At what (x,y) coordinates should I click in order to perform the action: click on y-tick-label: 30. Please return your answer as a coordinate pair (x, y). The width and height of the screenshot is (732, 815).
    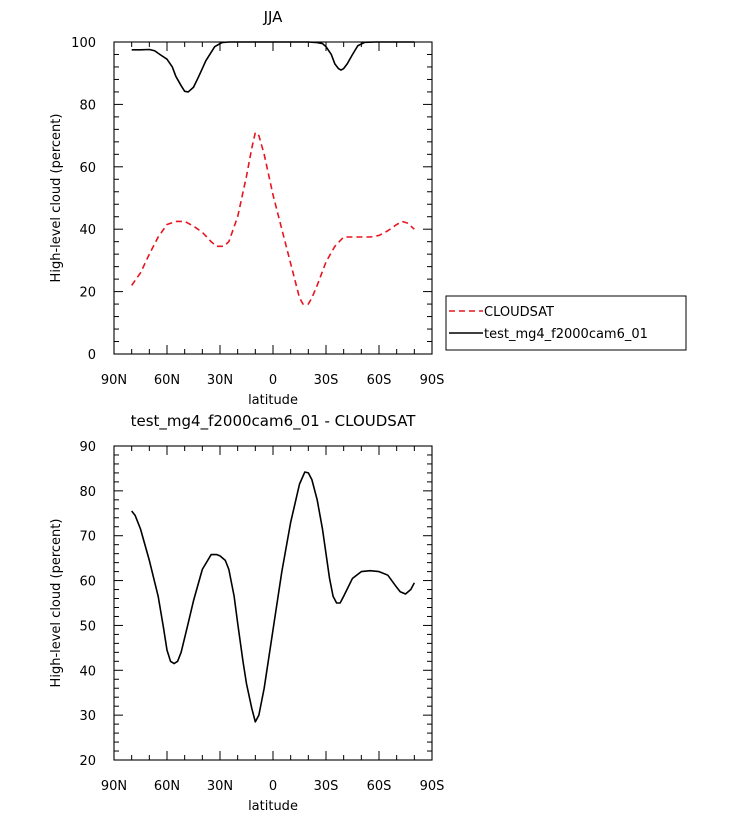
    Looking at the image, I should click on (87, 716).